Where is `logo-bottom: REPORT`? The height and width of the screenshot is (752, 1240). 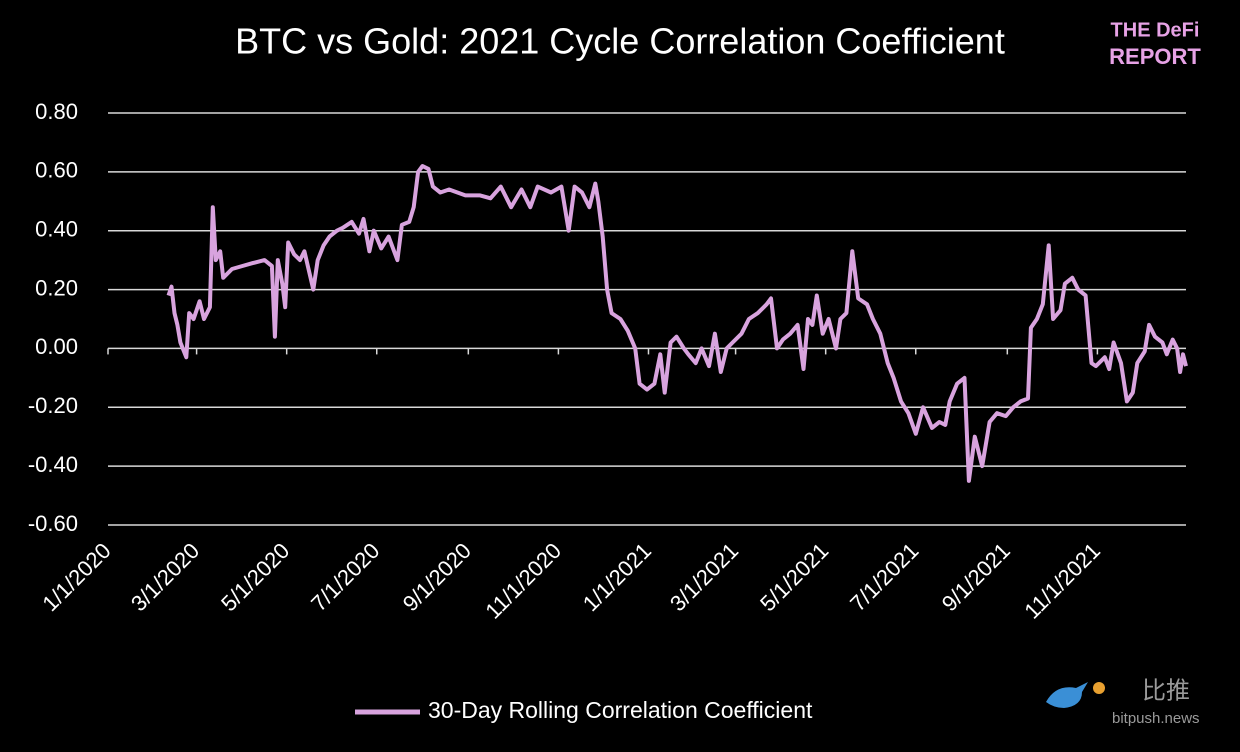
logo-bottom: REPORT is located at coordinates (1155, 56).